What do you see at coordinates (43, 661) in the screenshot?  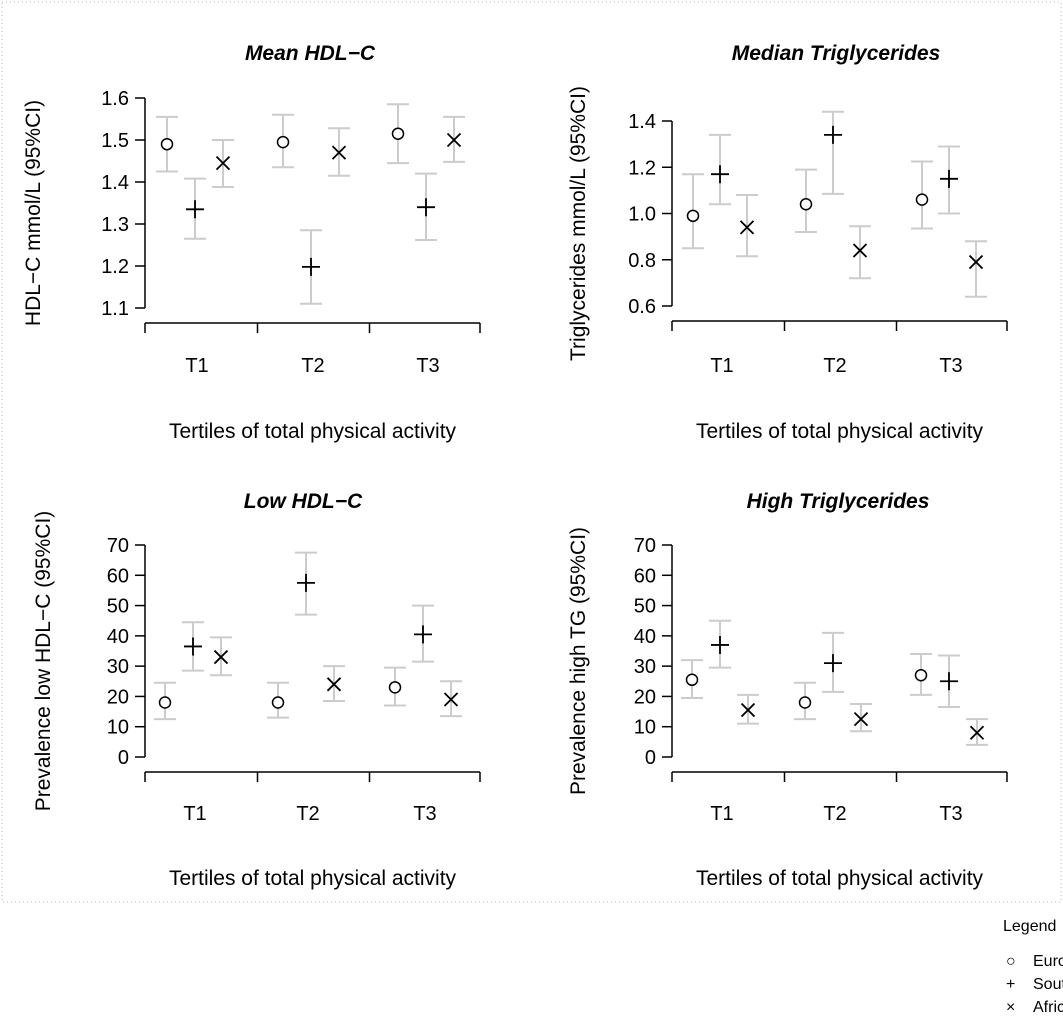 I see `y-axis-label: Prevalence low HDL−C (95%CI)` at bounding box center [43, 661].